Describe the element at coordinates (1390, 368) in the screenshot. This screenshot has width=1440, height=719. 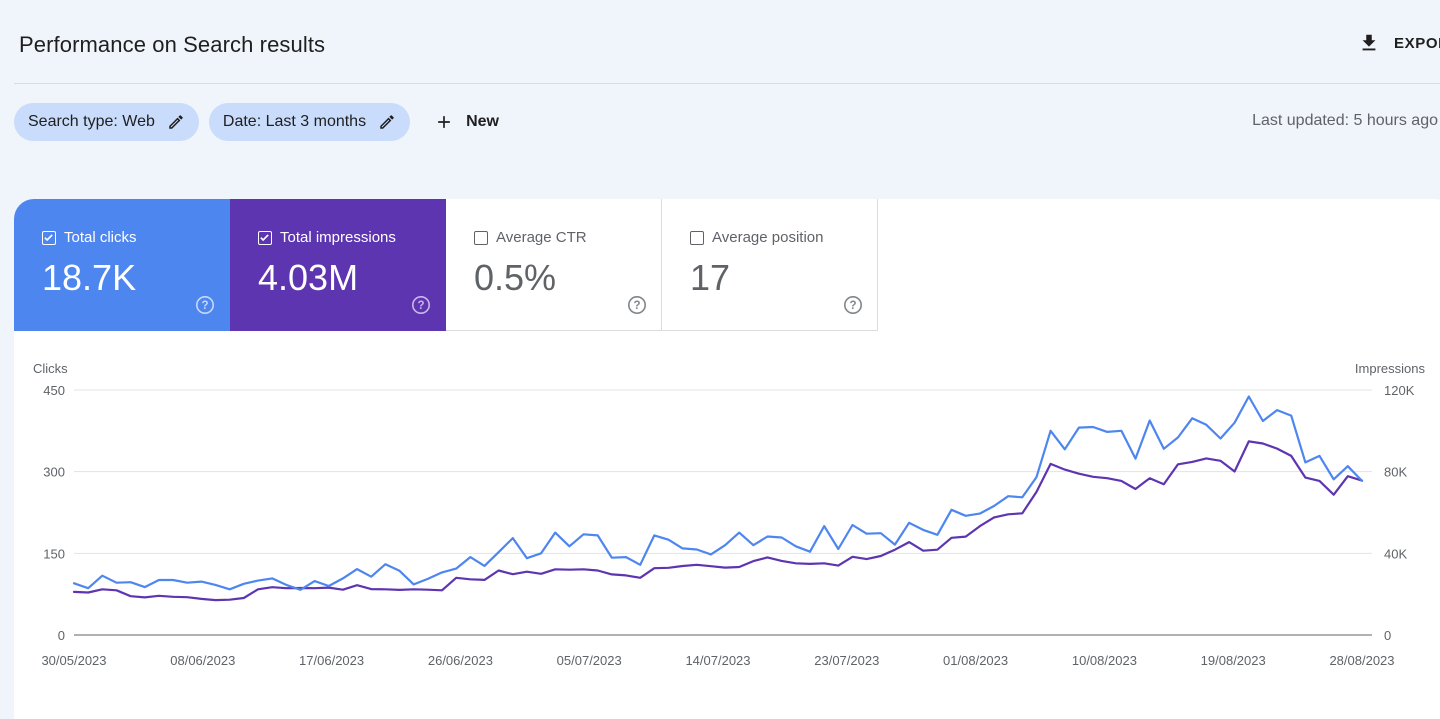
I see `y-right-axis-label: Impressions` at that location.